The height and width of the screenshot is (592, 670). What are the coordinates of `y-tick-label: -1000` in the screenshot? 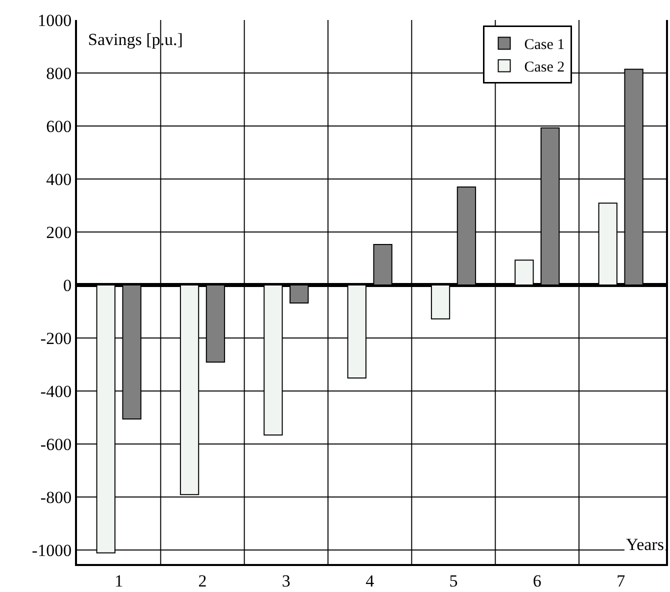 It's located at (52, 550).